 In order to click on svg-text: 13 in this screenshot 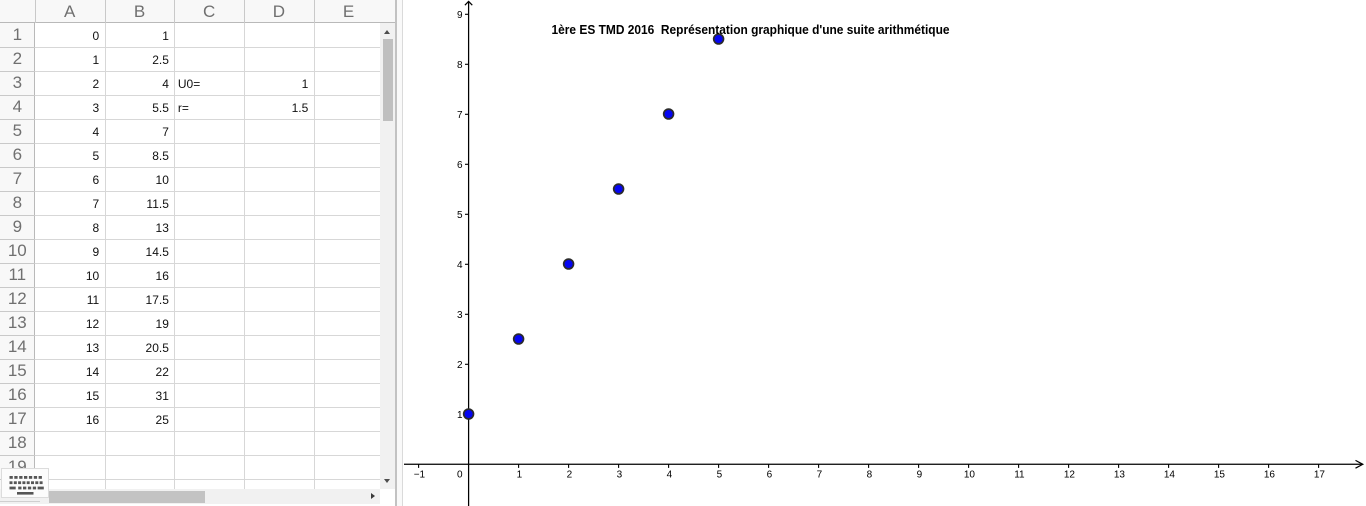, I will do `click(1119, 475)`.